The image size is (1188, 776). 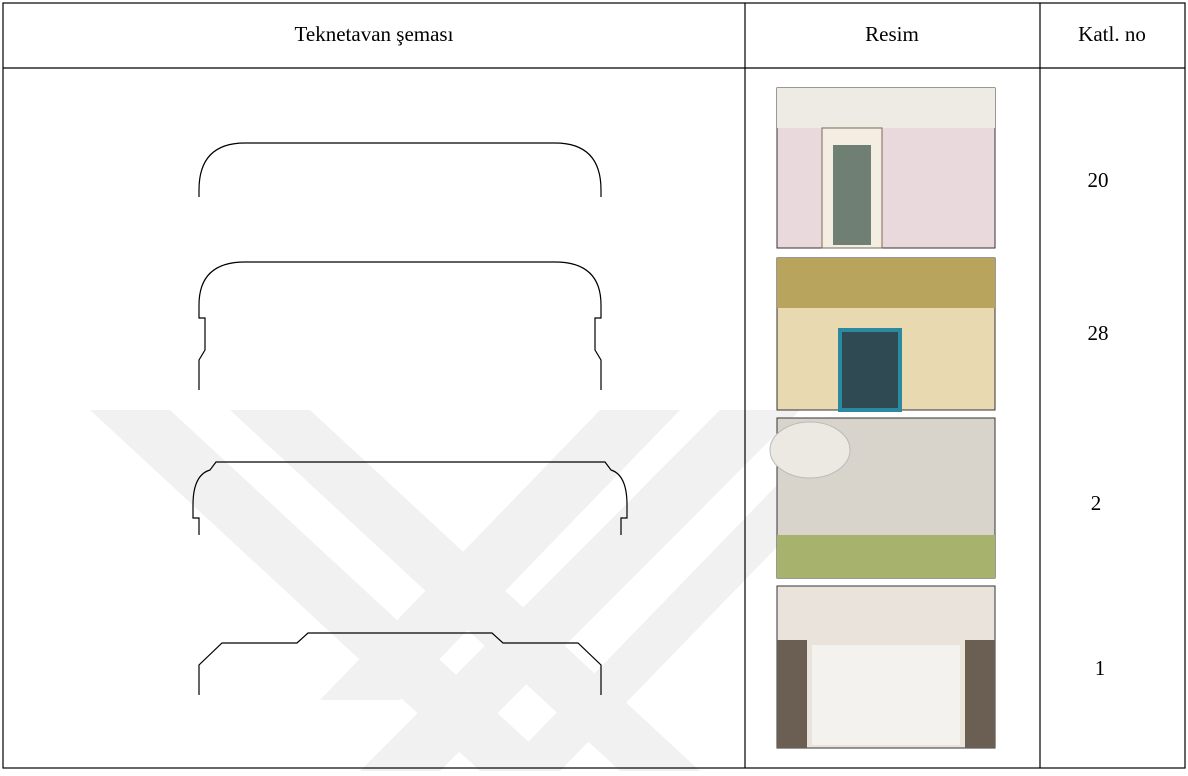 What do you see at coordinates (374, 34) in the screenshot?
I see `header-cell: Teknetavan şeması` at bounding box center [374, 34].